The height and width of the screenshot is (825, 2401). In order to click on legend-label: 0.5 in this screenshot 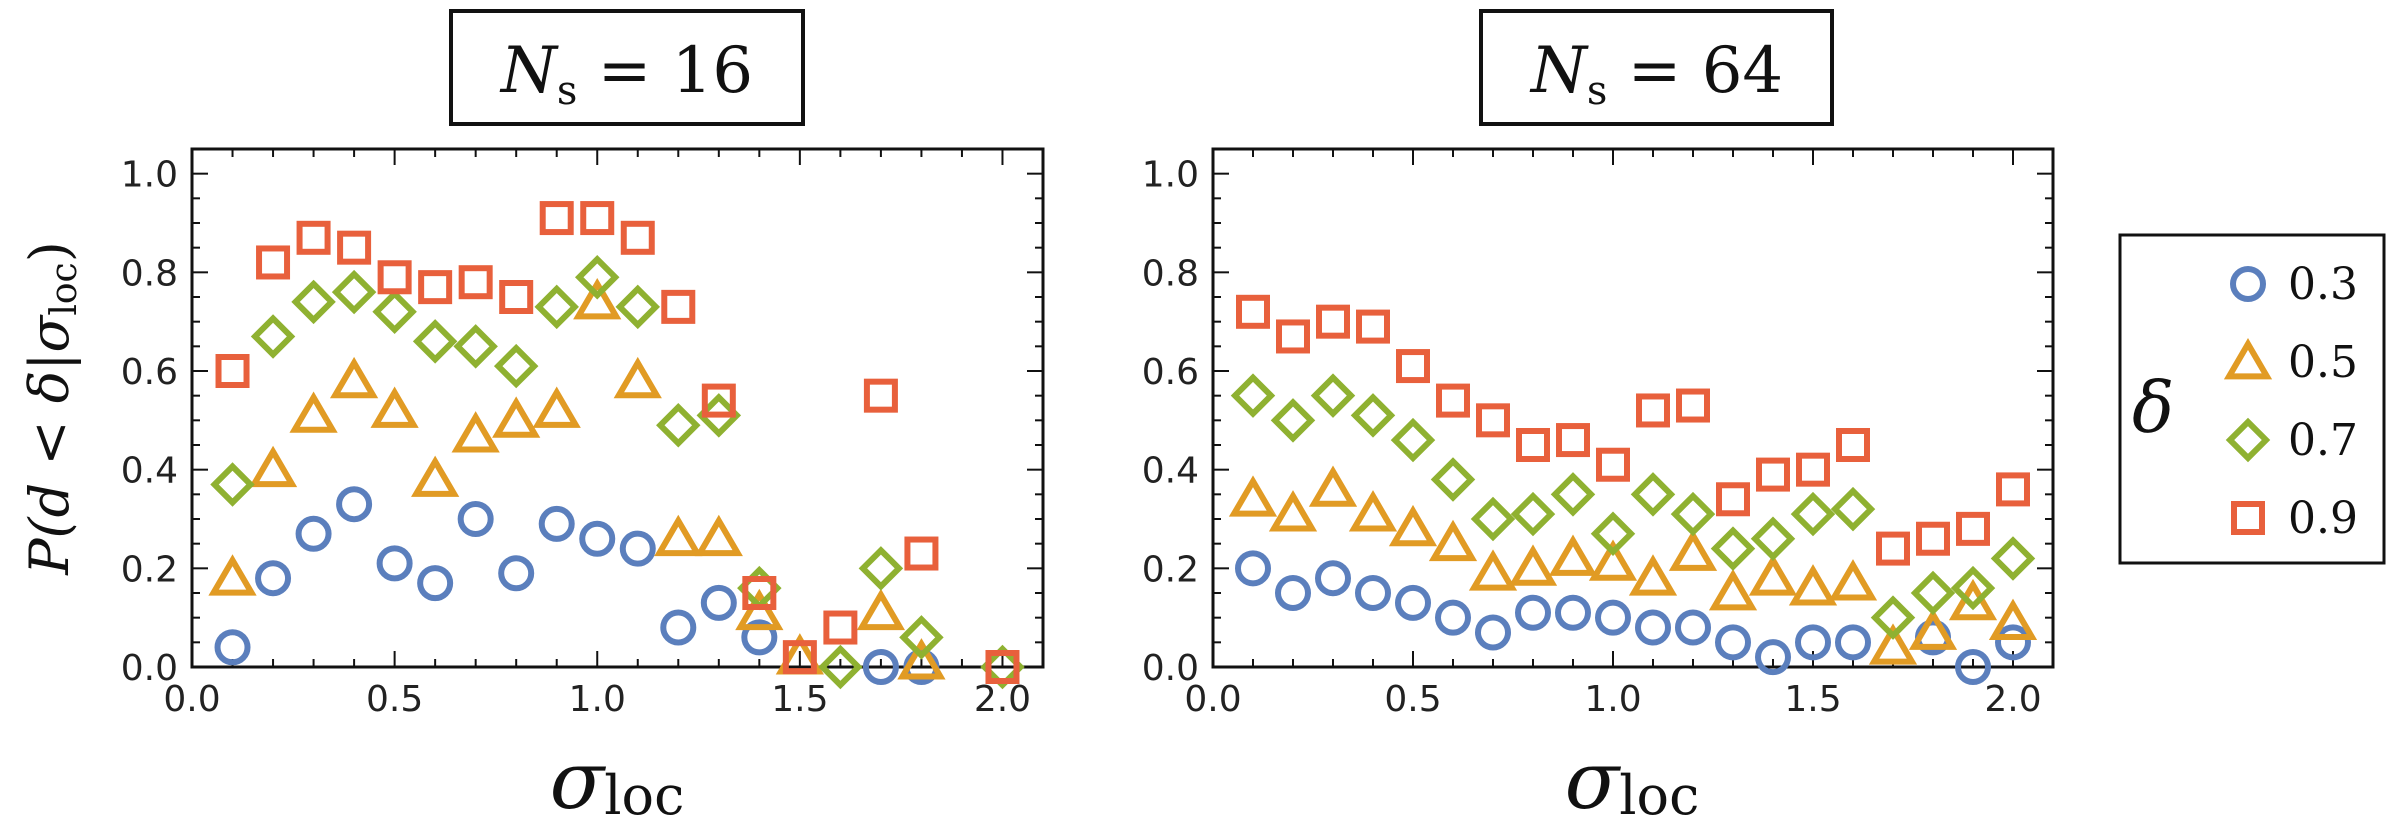, I will do `click(2323, 362)`.